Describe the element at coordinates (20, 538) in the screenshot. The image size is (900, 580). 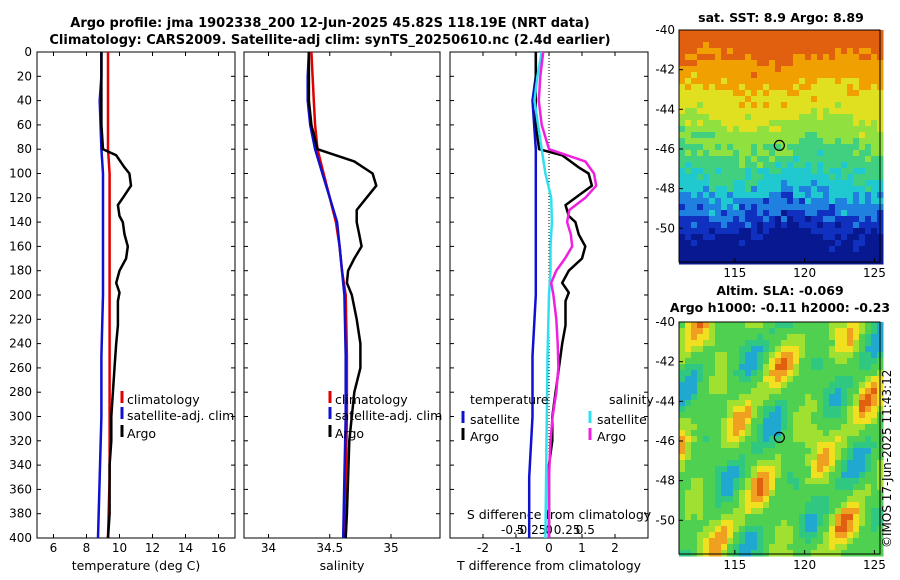
I see `y-tick-label: 400` at that location.